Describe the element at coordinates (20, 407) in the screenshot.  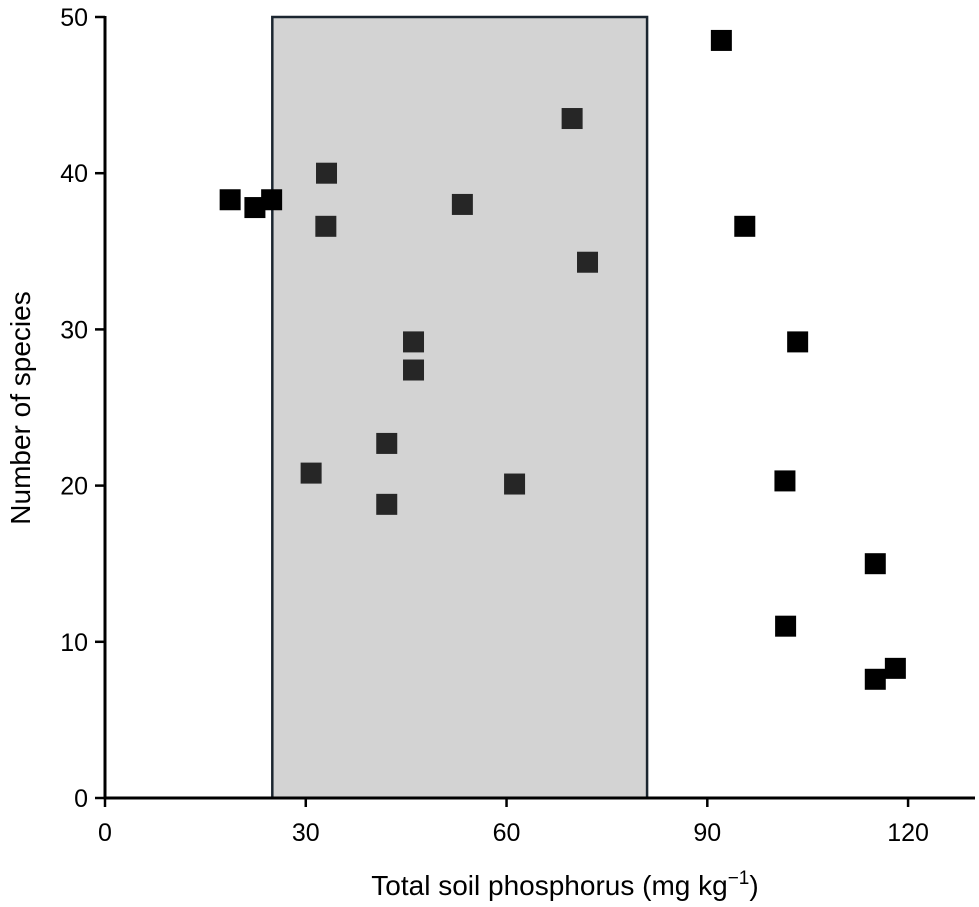
I see `y-axis-title: Number of species` at that location.